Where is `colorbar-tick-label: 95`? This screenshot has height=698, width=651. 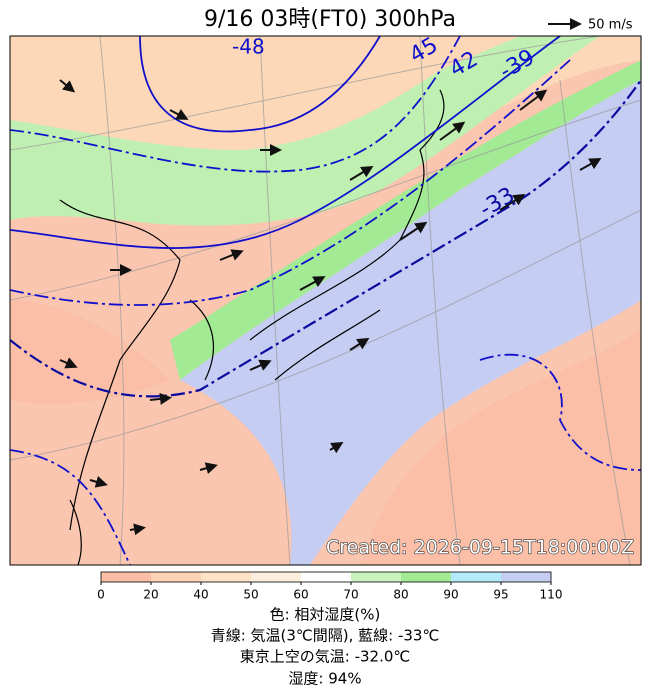 colorbar-tick-label: 95 is located at coordinates (500, 595).